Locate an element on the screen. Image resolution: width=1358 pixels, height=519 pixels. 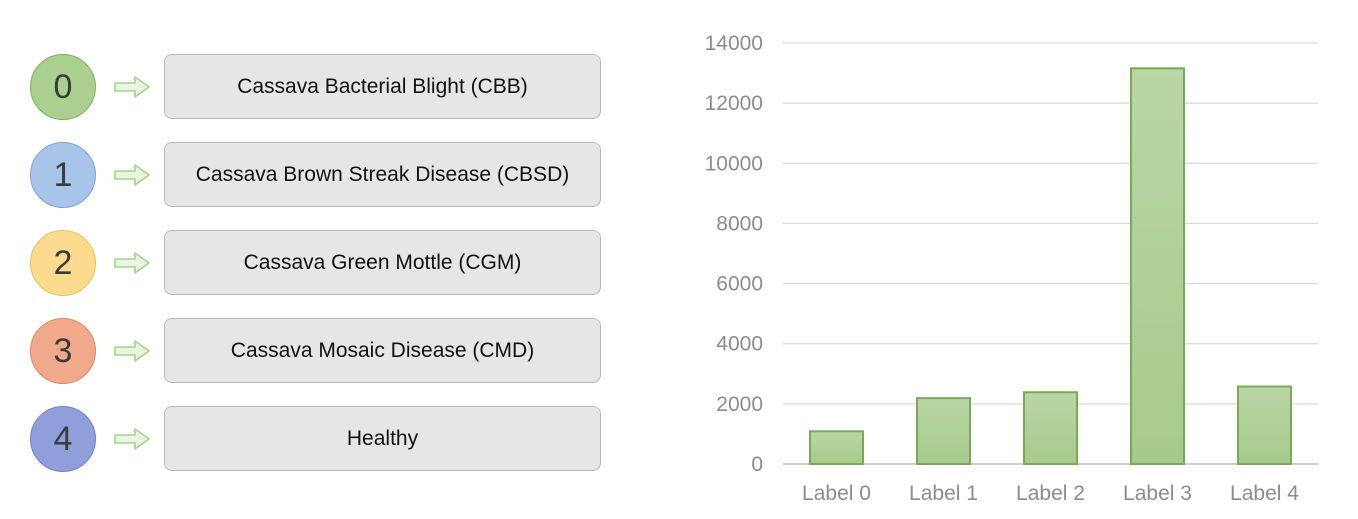
mapping-row-3: 3 Cassava Mosaic Disease (CMD) is located at coordinates (320, 351).